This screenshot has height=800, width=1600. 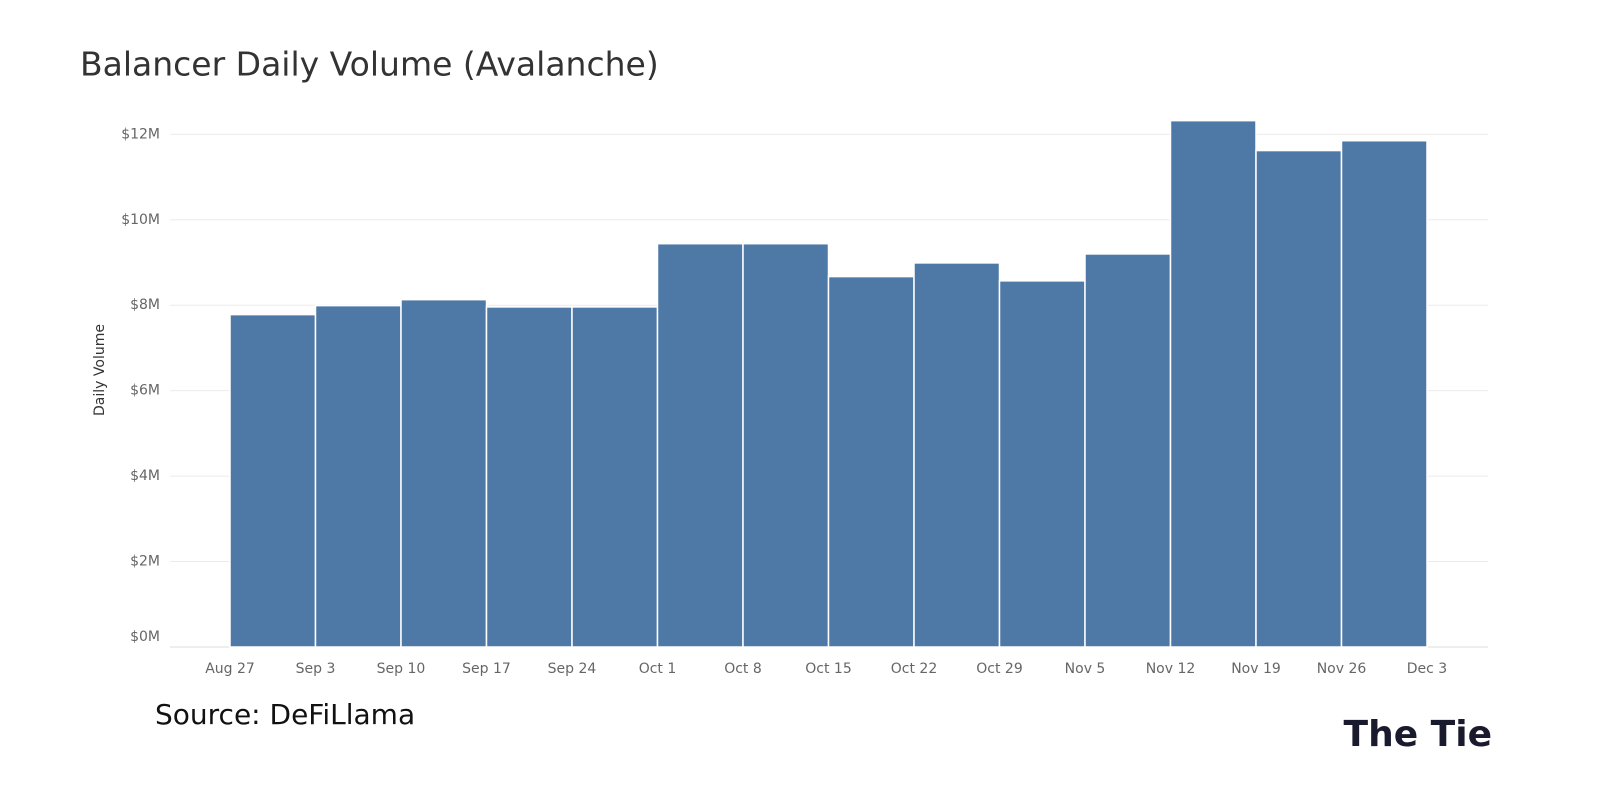 I want to click on x-tick-label: Nov 19, so click(x=1256, y=669).